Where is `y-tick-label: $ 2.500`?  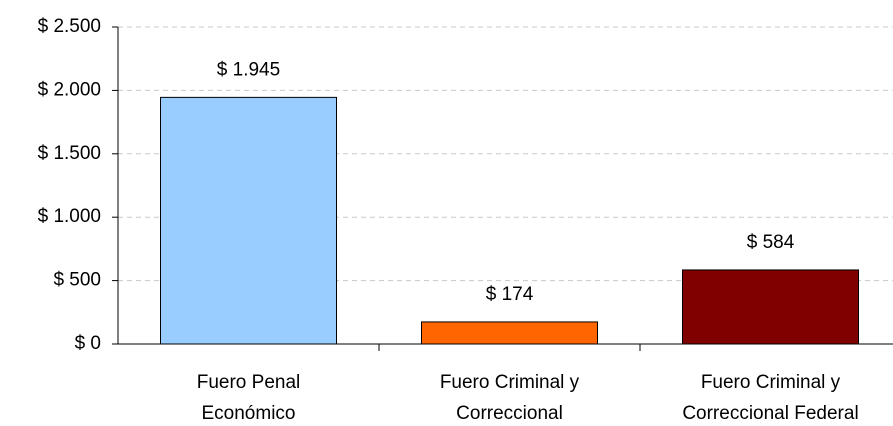 y-tick-label: $ 2.500 is located at coordinates (69, 26).